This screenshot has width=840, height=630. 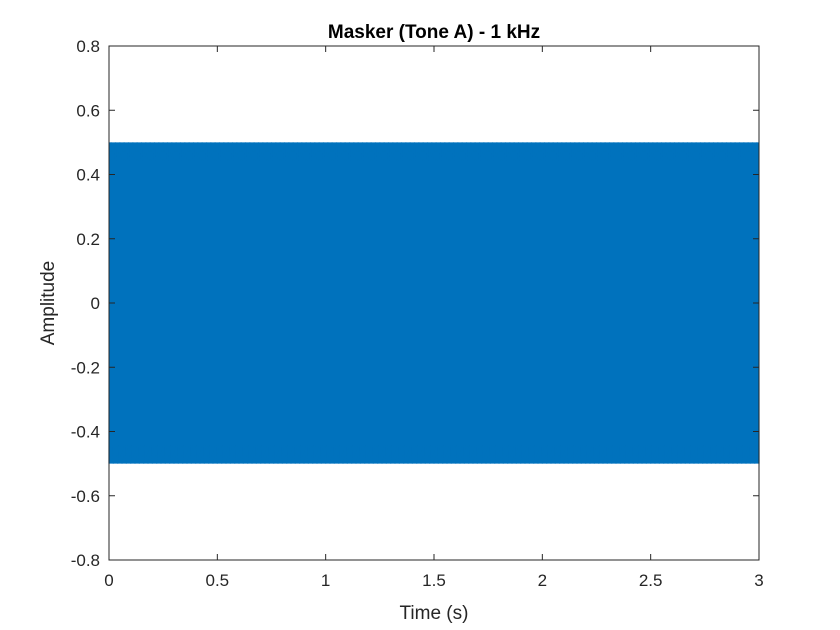 What do you see at coordinates (651, 580) in the screenshot?
I see `x-tick-label: 2.5` at bounding box center [651, 580].